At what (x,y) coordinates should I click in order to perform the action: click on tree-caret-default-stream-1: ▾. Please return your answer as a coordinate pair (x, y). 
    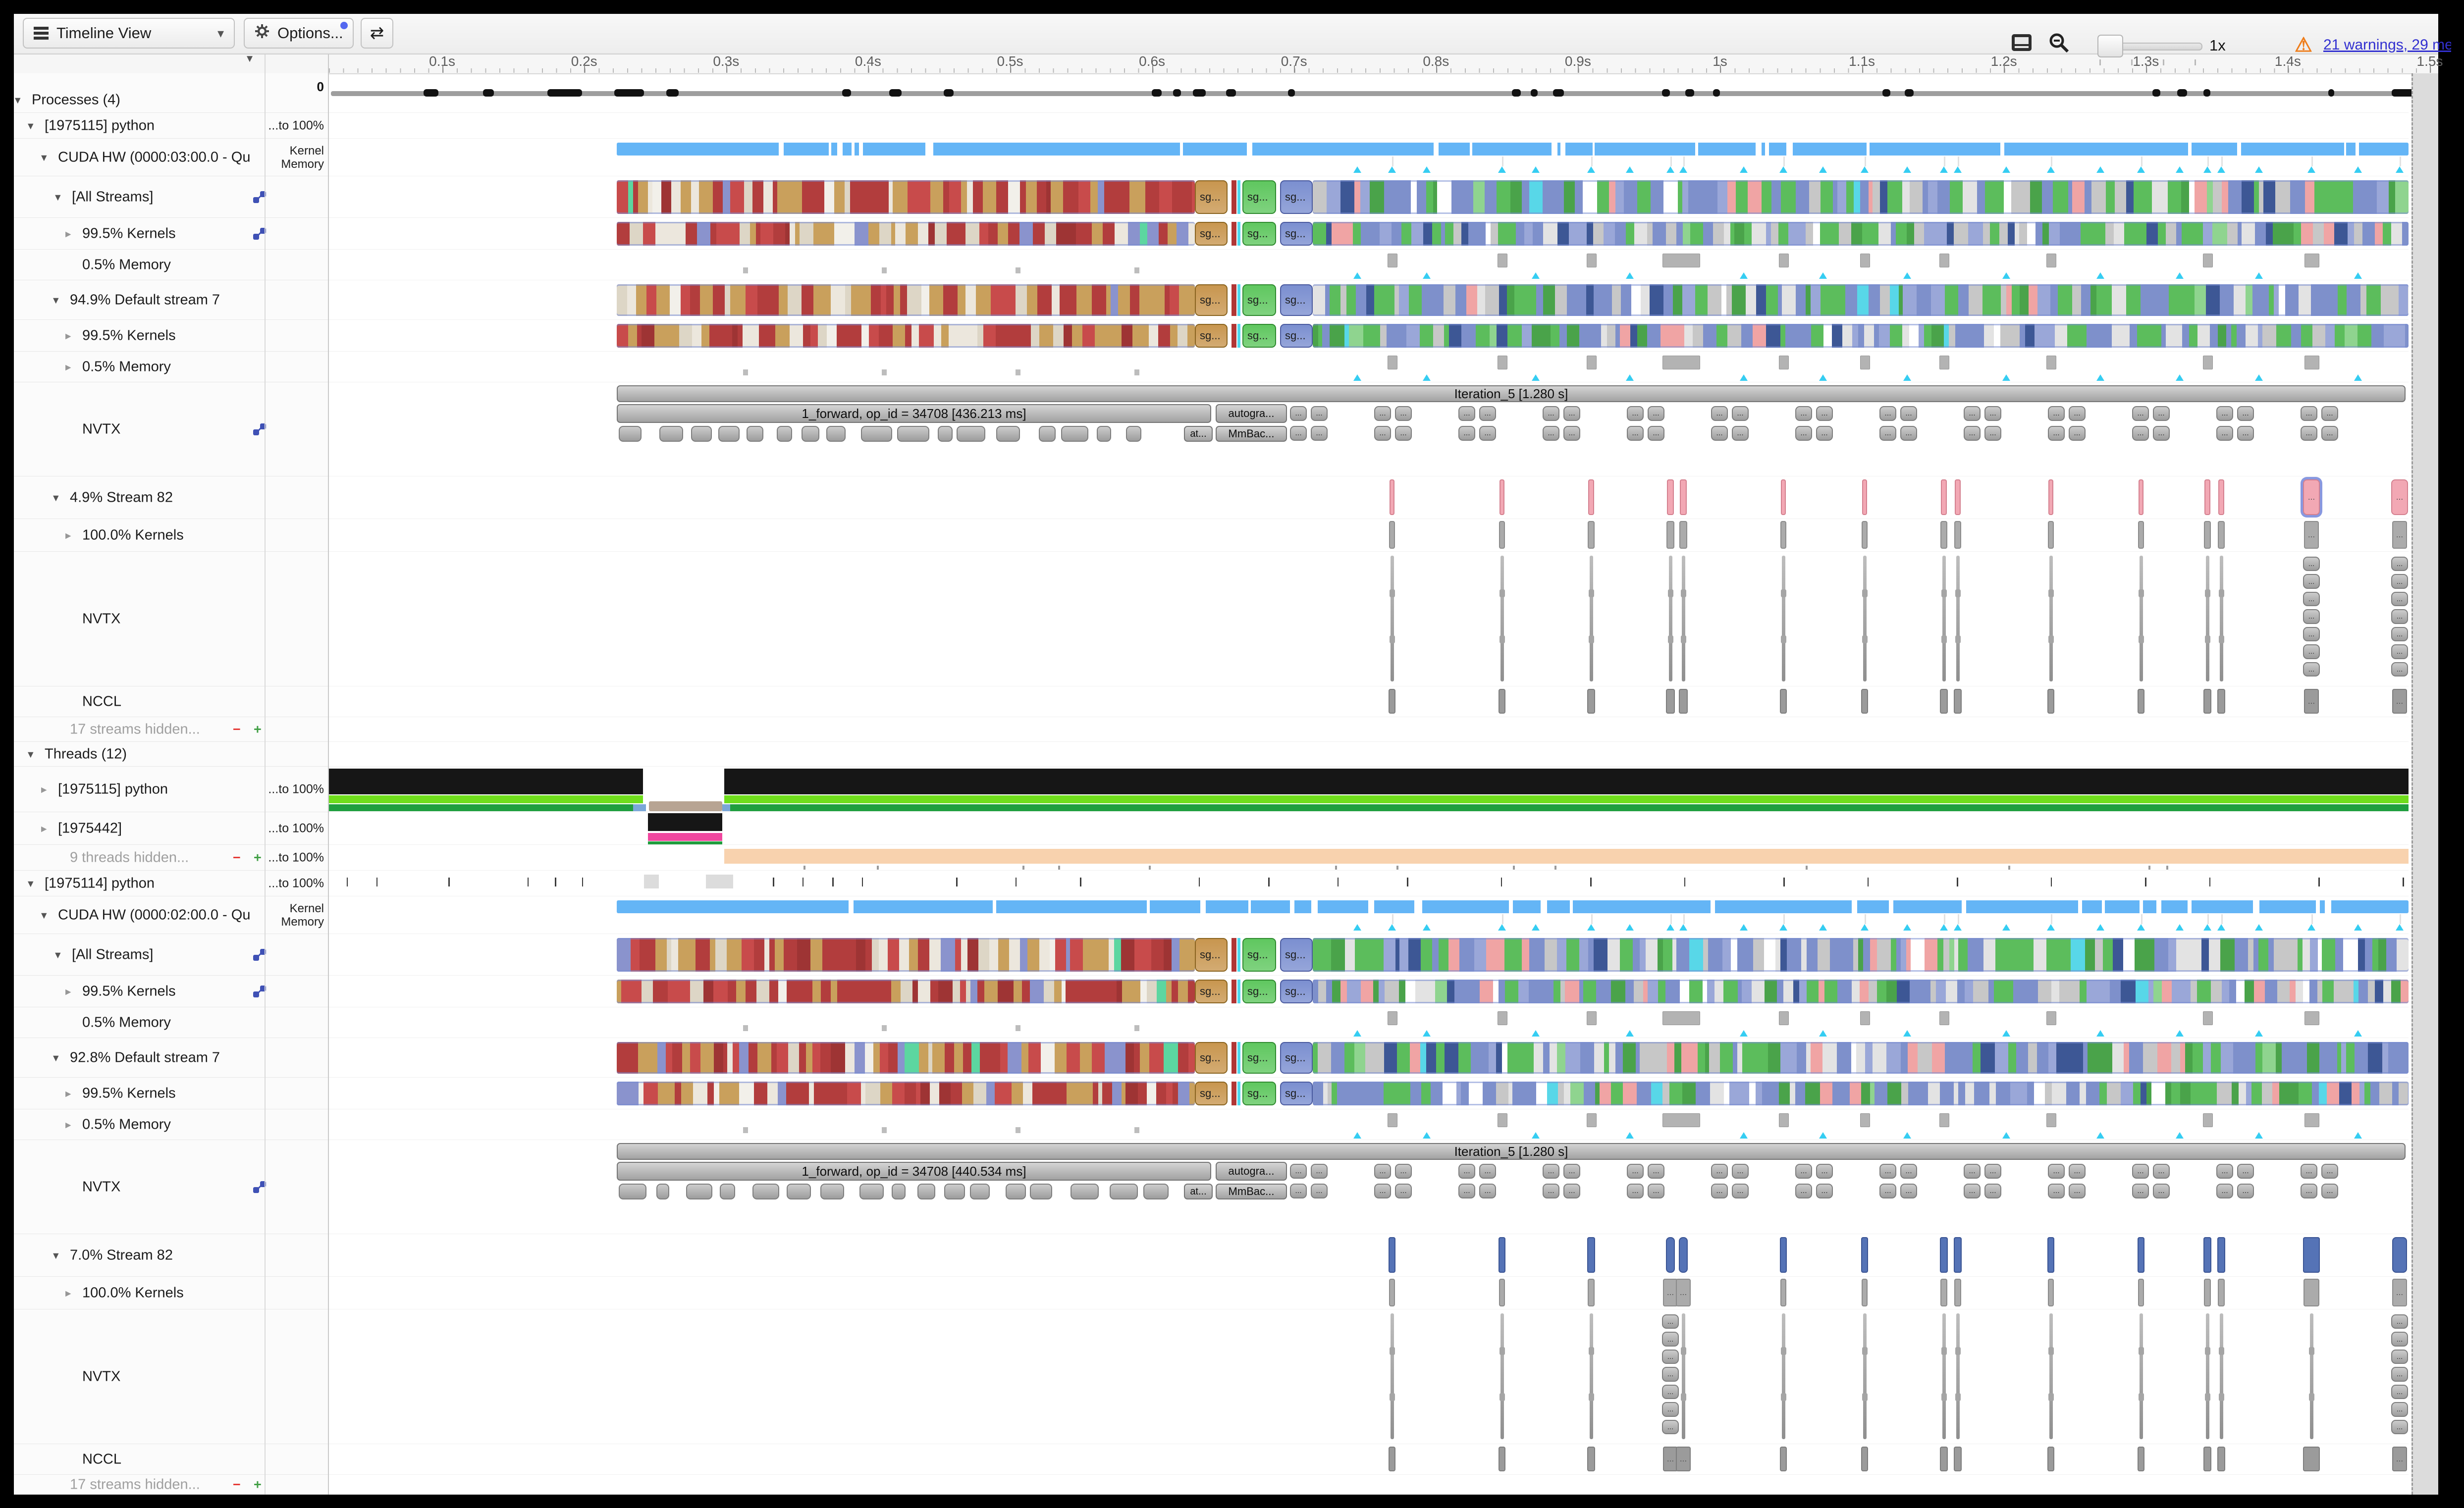
    Looking at the image, I should click on (56, 299).